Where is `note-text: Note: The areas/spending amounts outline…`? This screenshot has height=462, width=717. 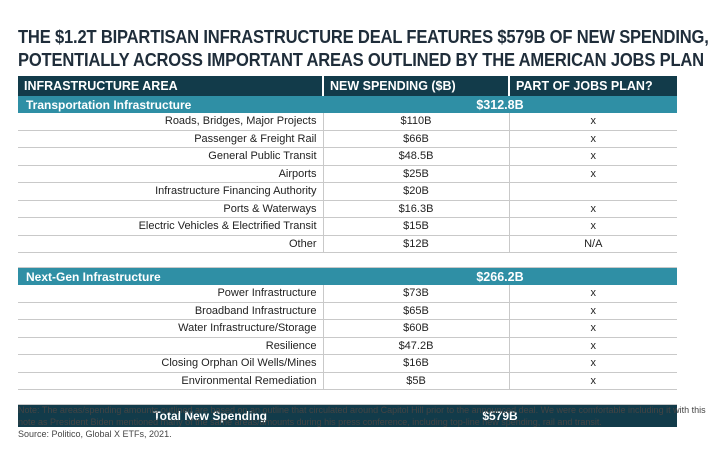
note-text: Note: The areas/spending amounts outline… is located at coordinates (362, 416).